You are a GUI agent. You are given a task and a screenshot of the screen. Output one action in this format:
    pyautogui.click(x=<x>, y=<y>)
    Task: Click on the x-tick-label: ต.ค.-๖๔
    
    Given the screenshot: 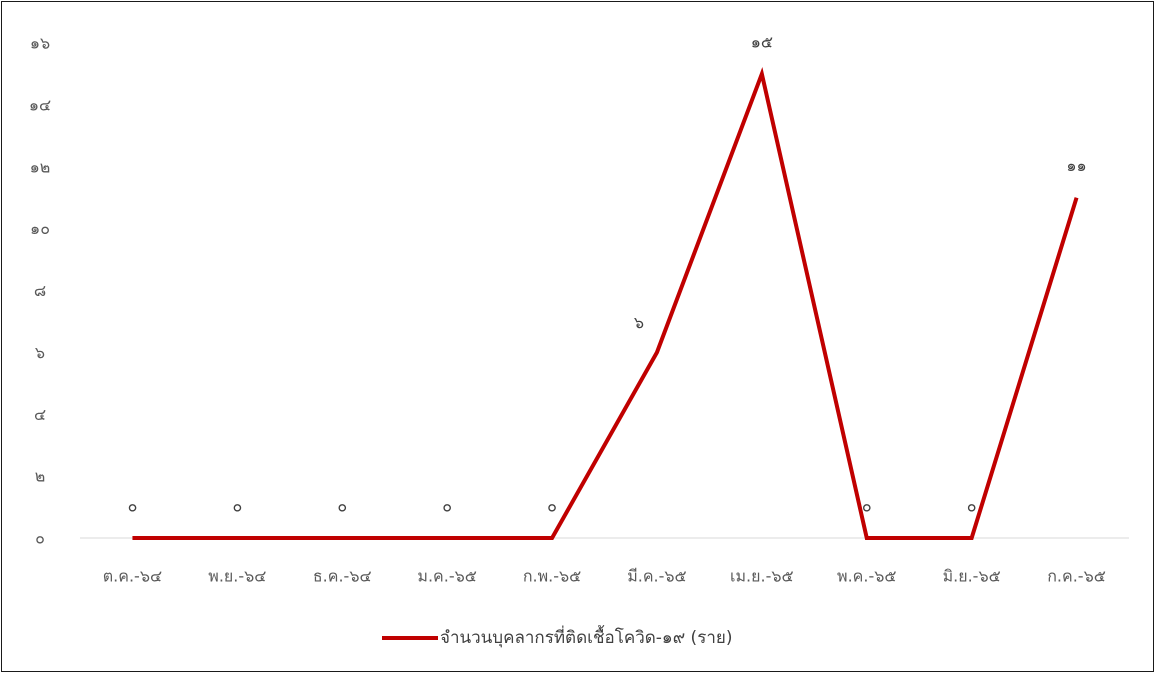 What is the action you would take?
    pyautogui.click(x=132, y=576)
    